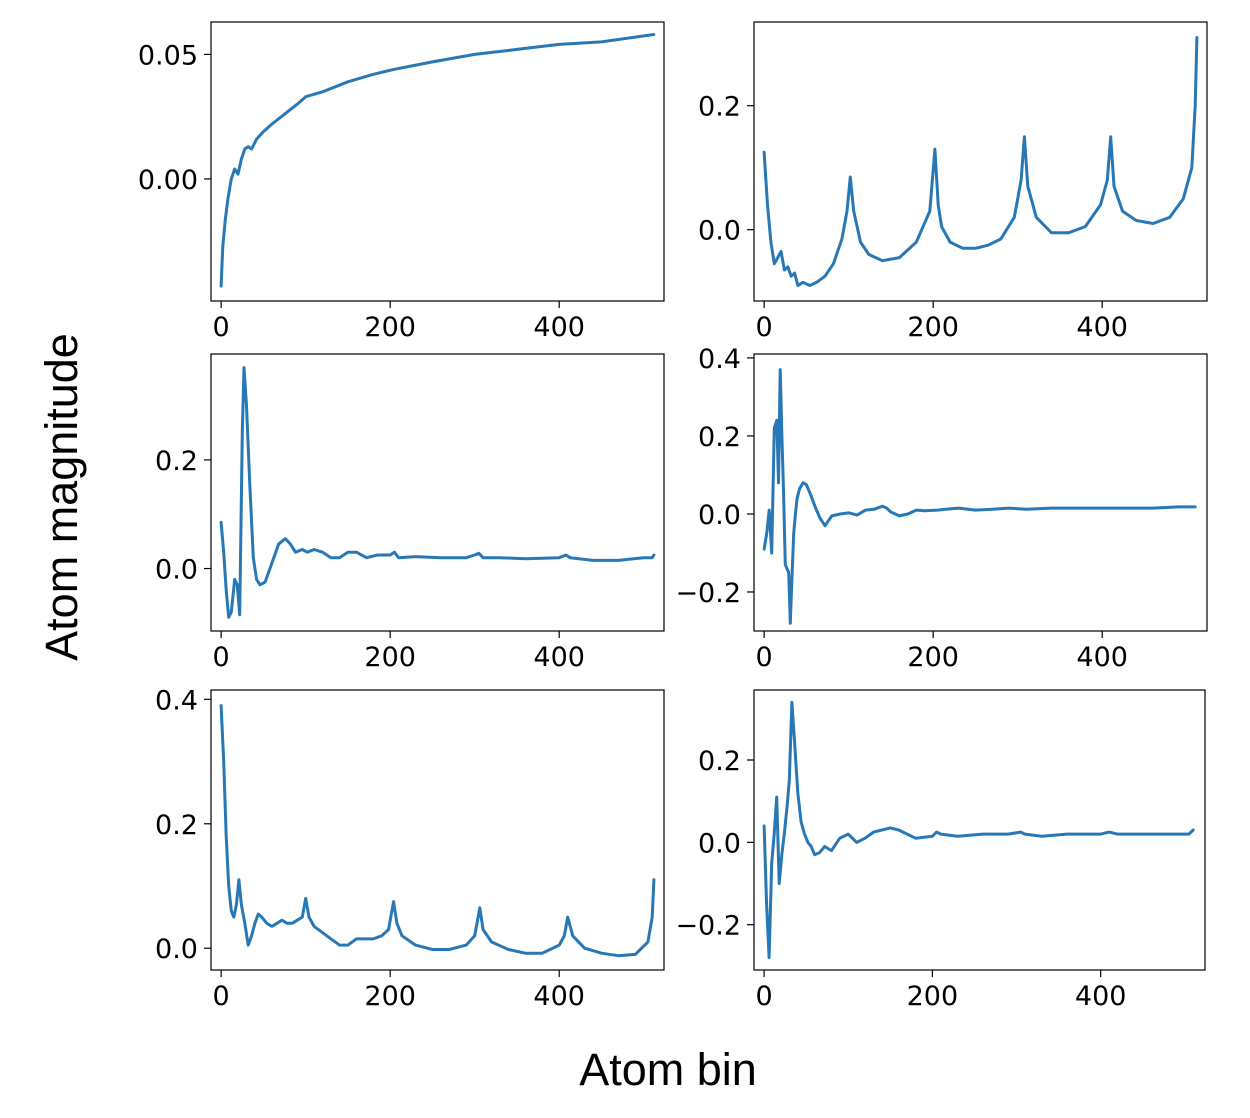  Describe the element at coordinates (668, 1069) in the screenshot. I see `x-axis-label: Atom bin` at that location.